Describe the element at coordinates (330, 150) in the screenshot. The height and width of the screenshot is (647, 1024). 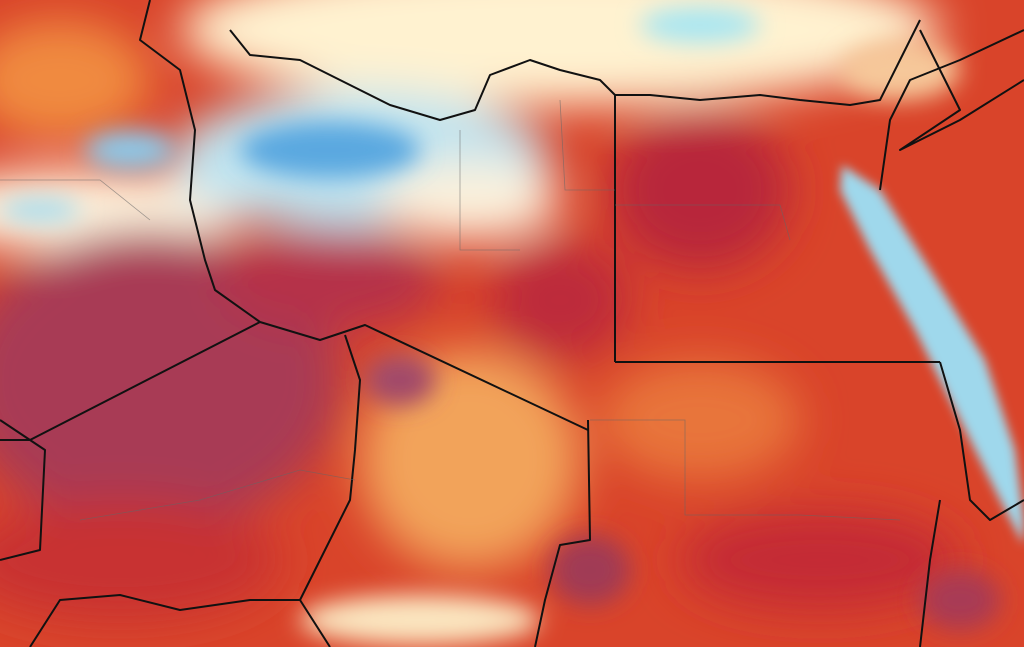
I see `cool-core` at that location.